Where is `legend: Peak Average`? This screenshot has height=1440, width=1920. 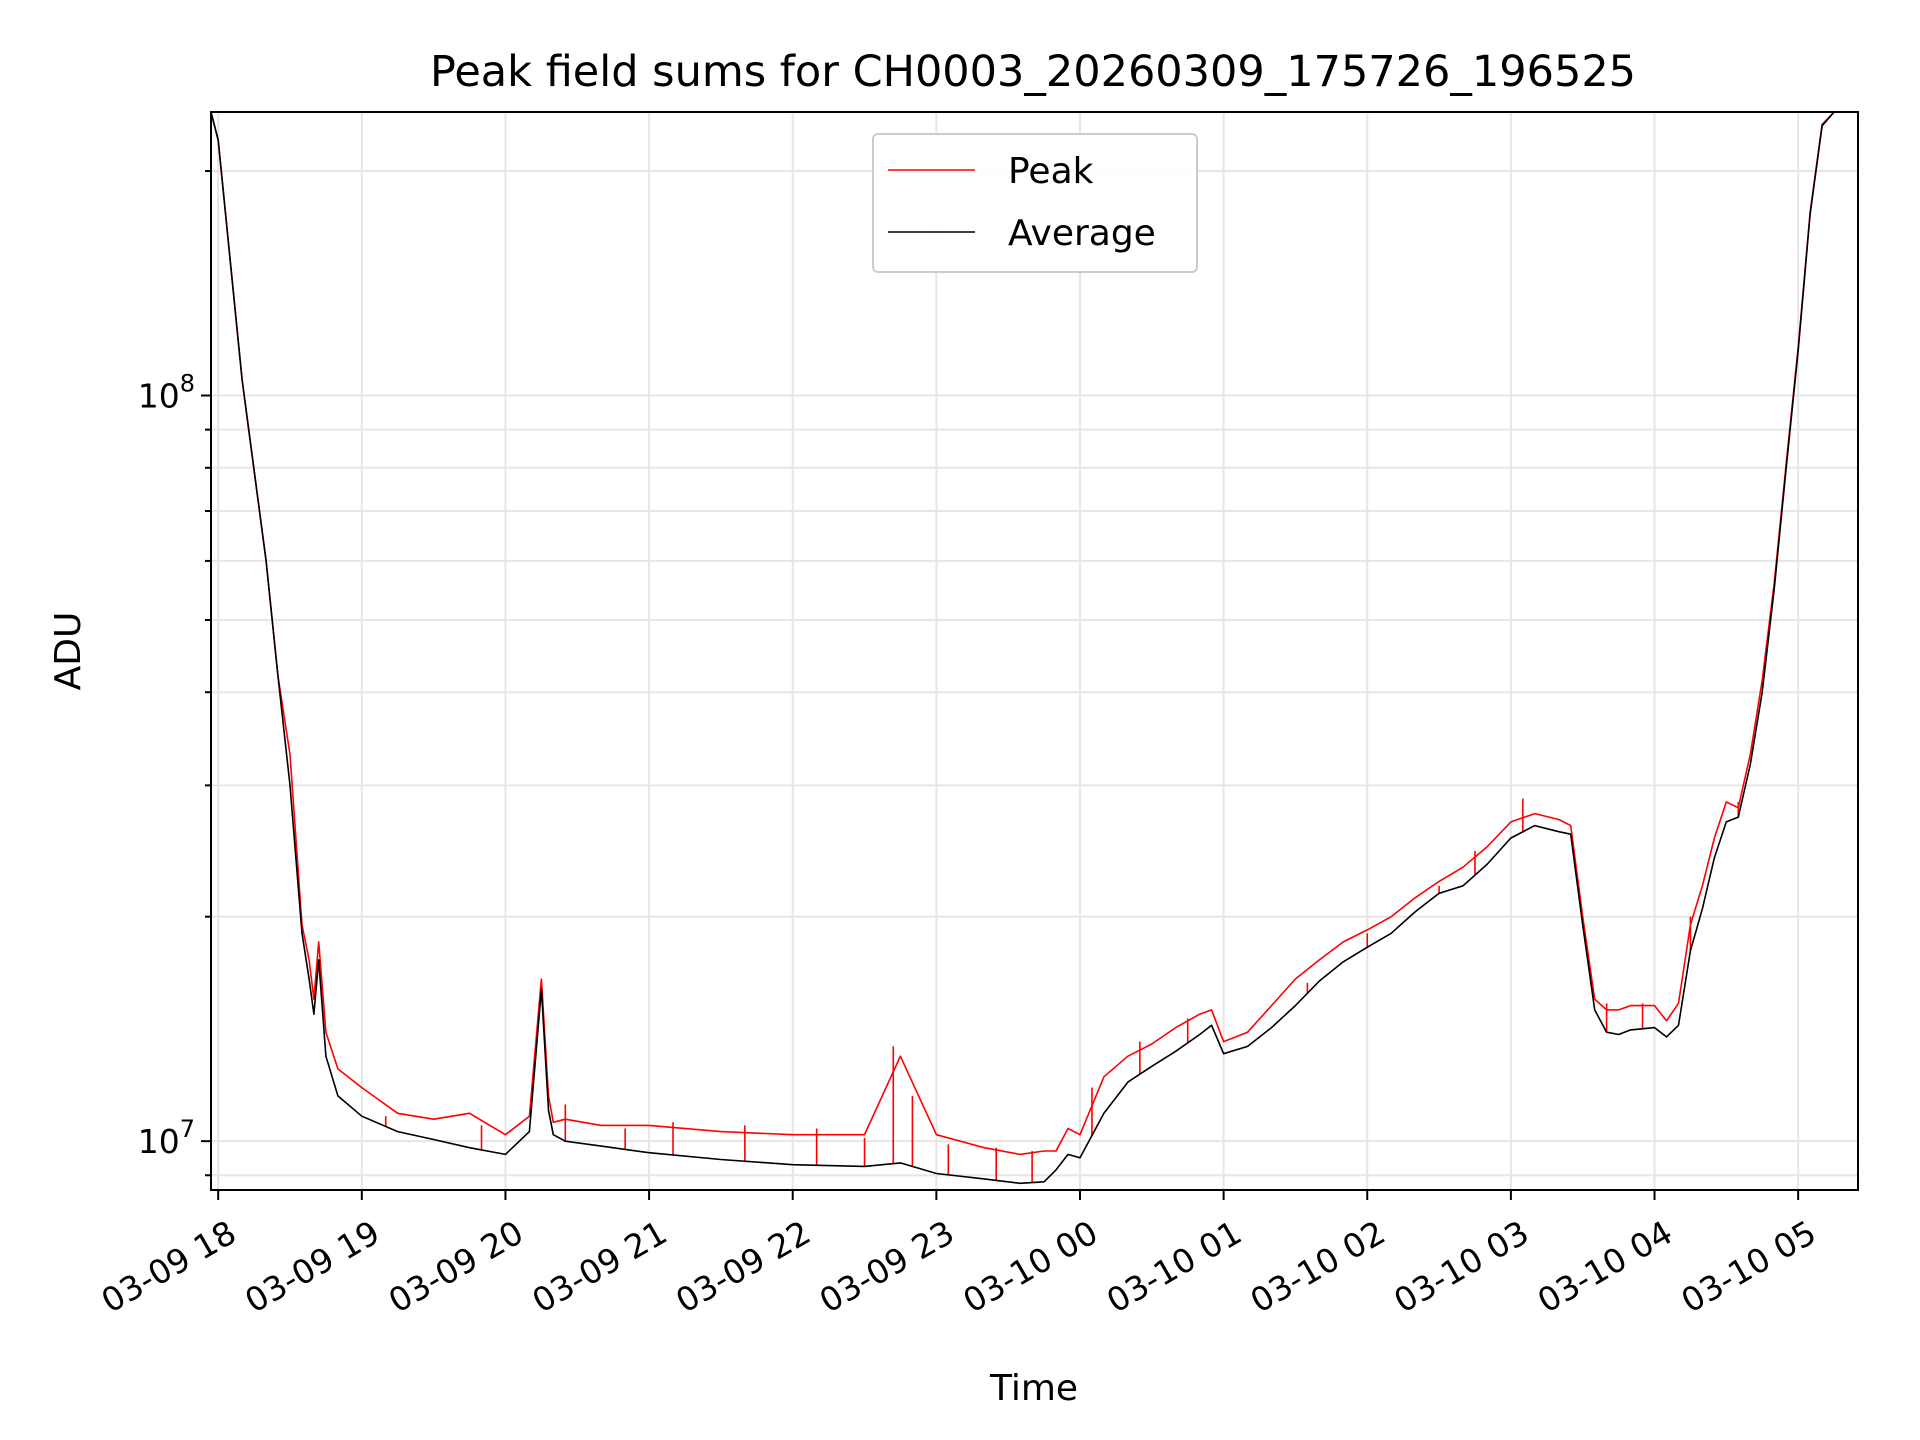 legend: Peak Average is located at coordinates (1035, 203).